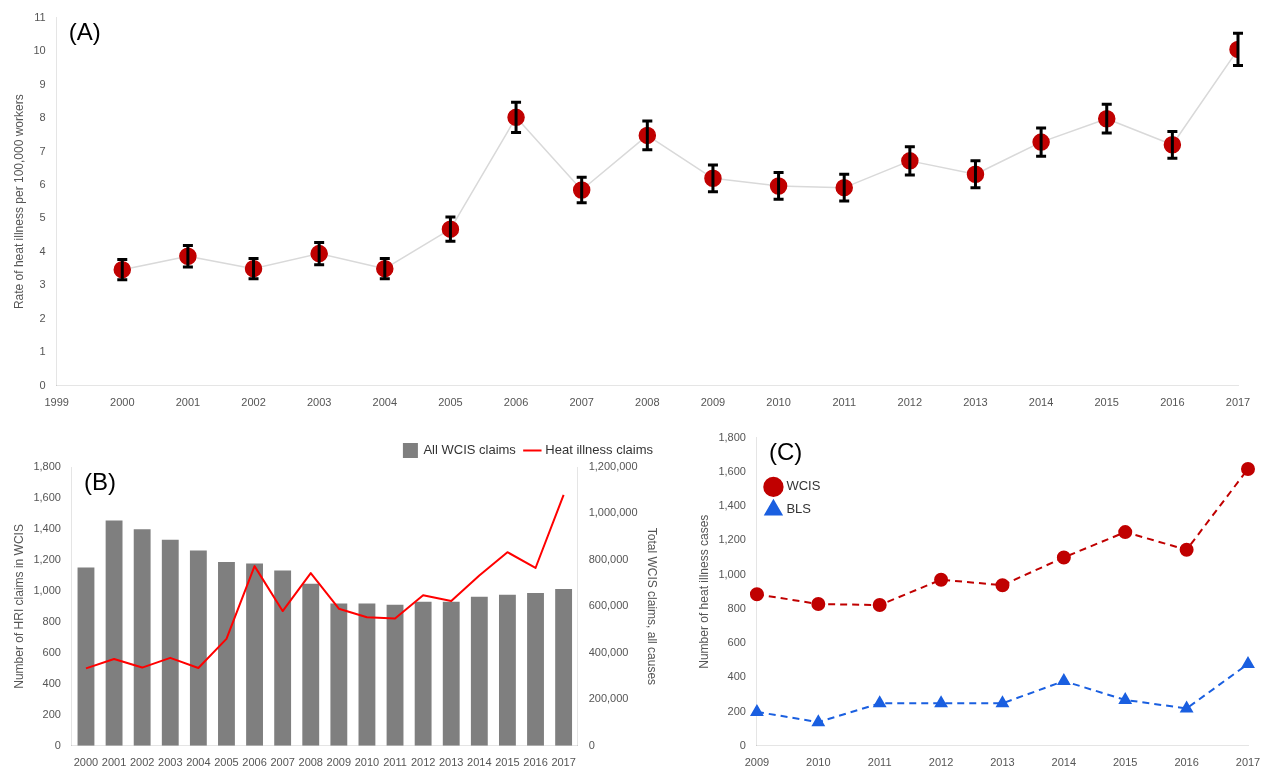  What do you see at coordinates (42, 150) in the screenshot?
I see `y-tick-label: 7` at bounding box center [42, 150].